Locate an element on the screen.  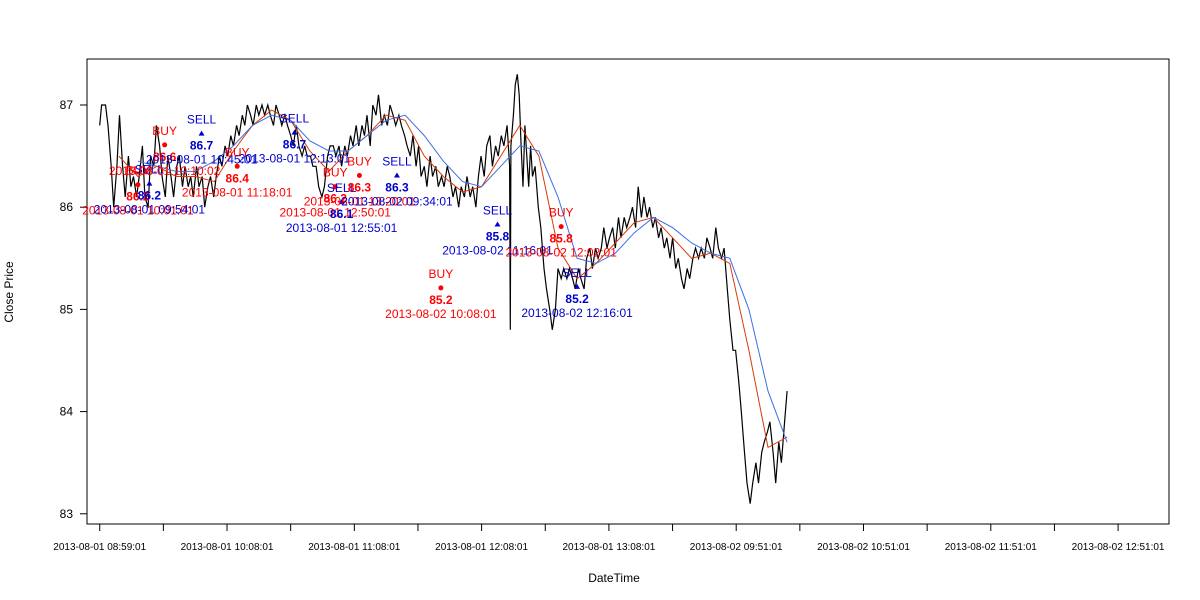
x-tick-label: 2013-08-02 11:51:01 is located at coordinates (991, 547).